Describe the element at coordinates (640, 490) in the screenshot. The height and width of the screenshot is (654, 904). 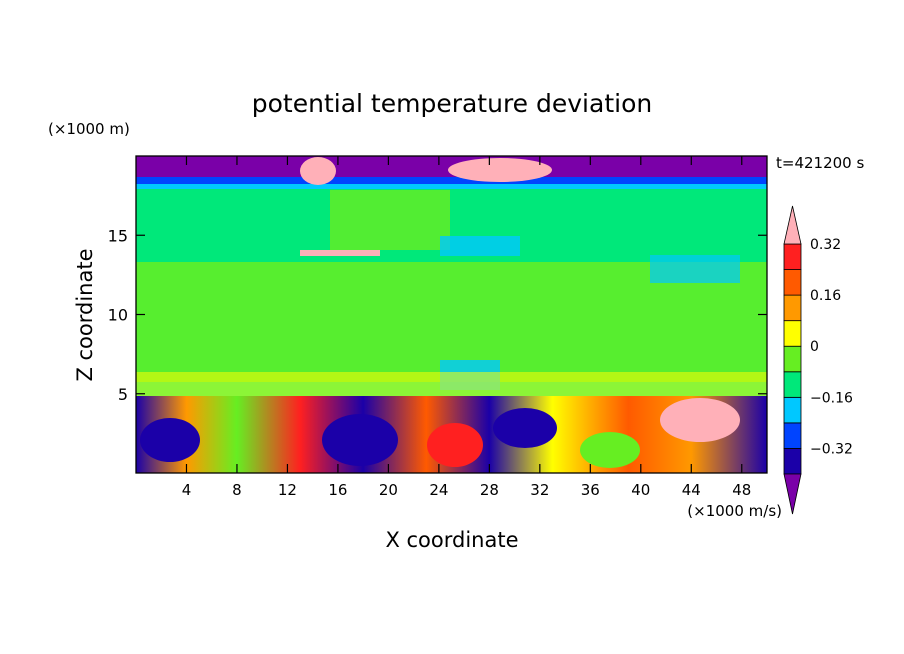
I see `x-tick-label: 40` at that location.